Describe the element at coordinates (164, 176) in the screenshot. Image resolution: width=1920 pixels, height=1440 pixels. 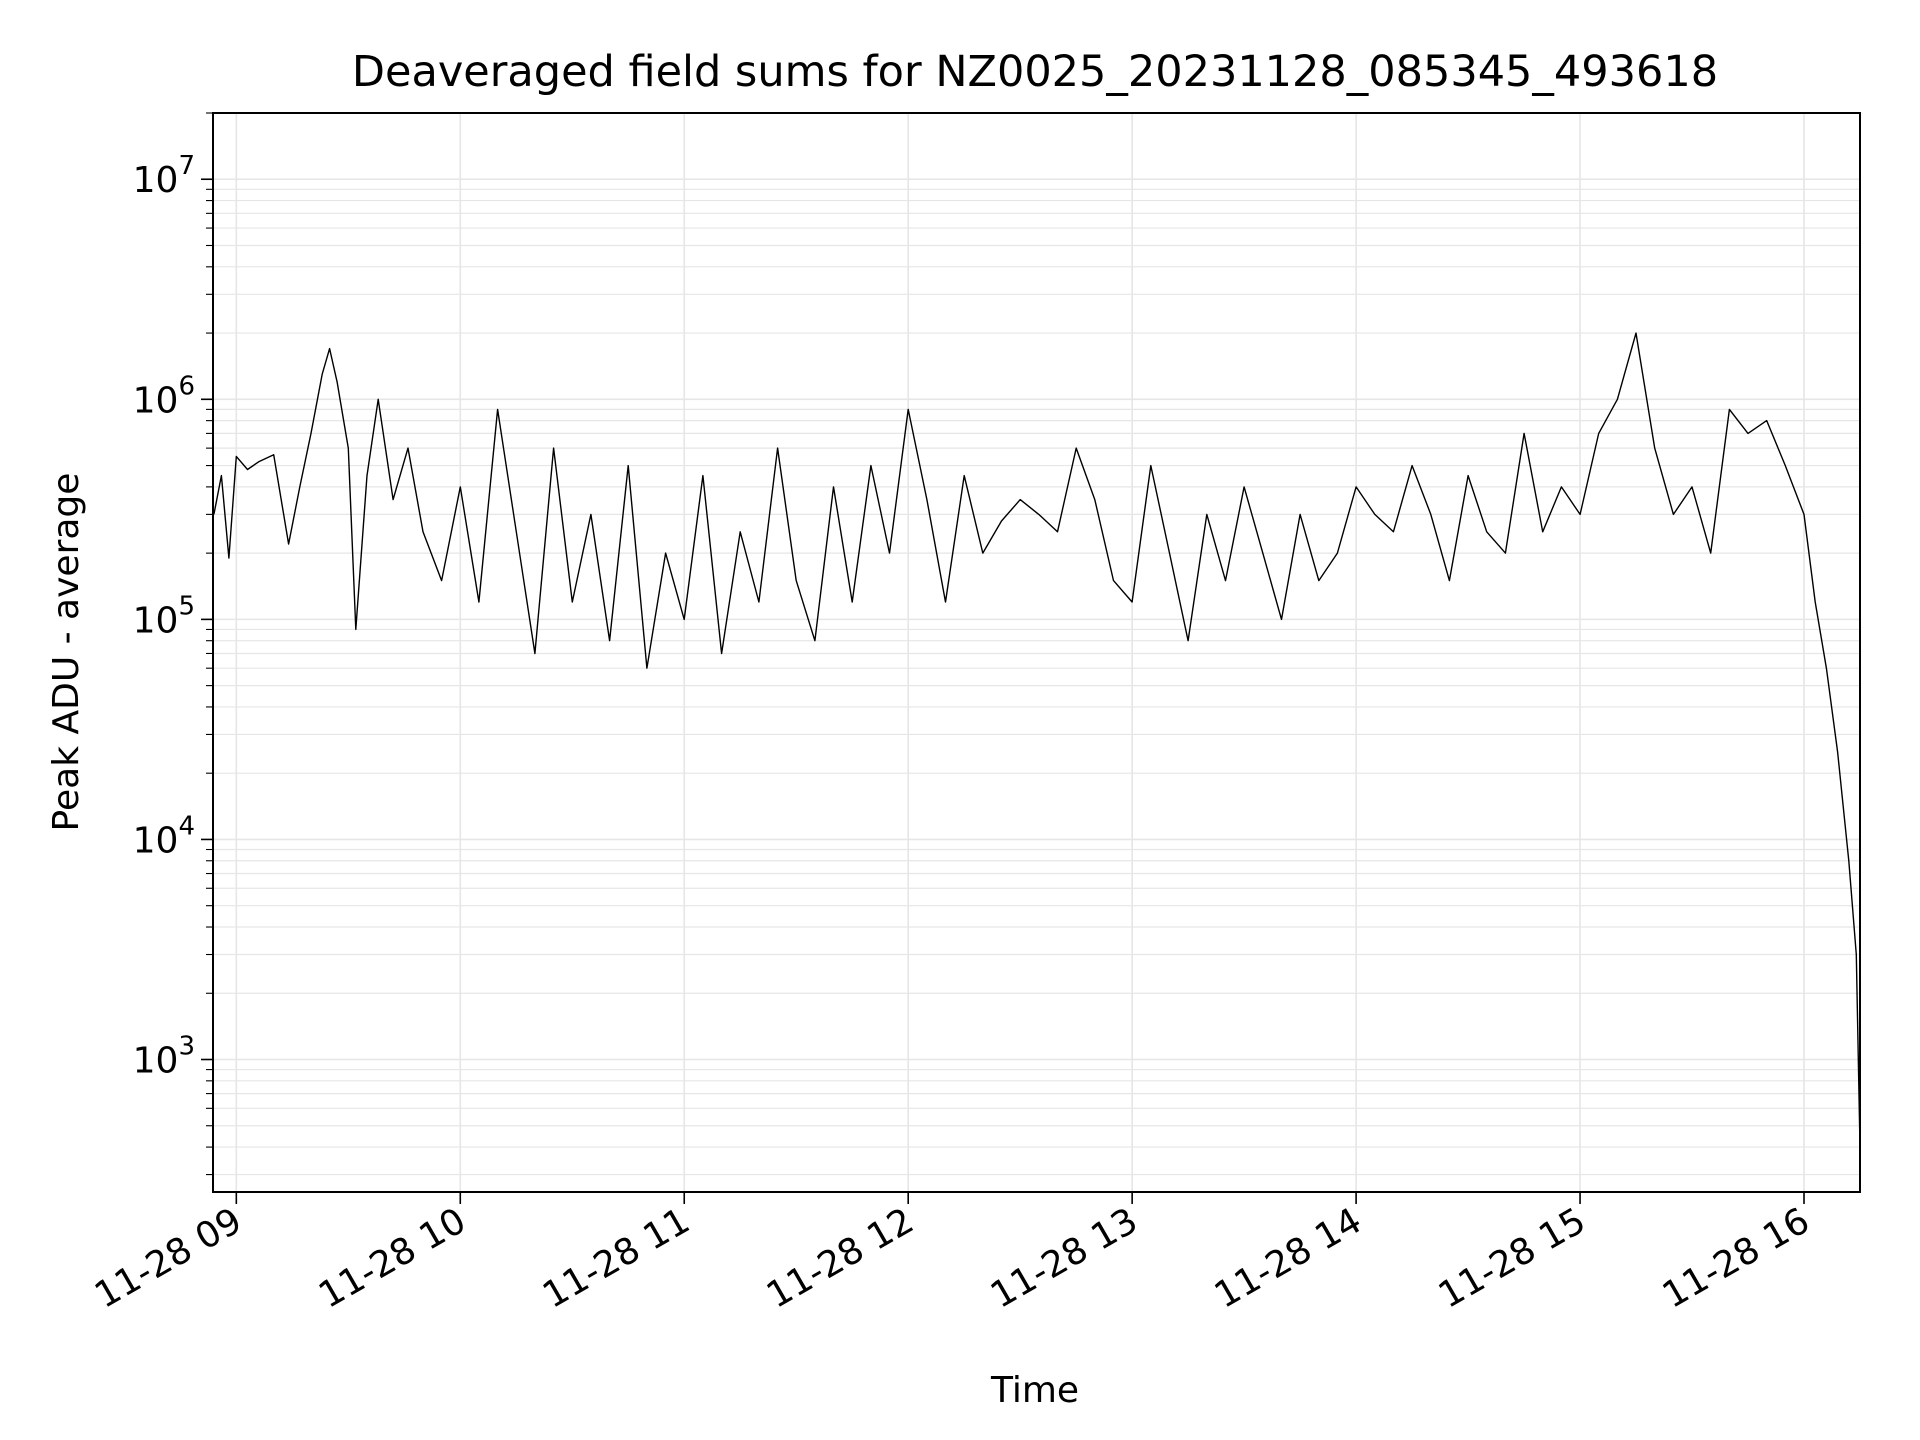
I see `y-tick-label: 10⁷` at that location.